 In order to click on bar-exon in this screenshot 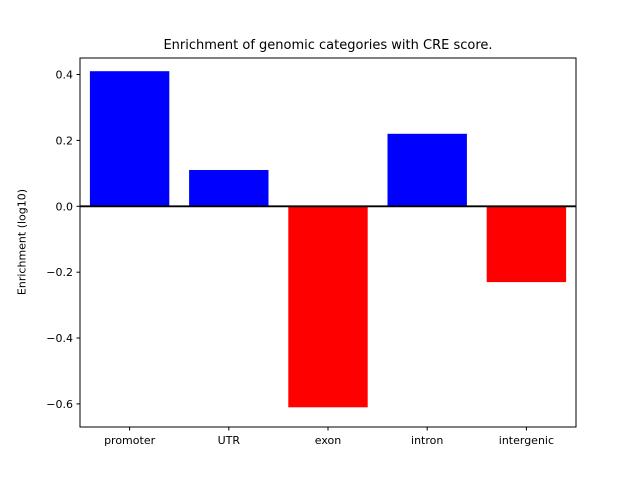, I will do `click(328, 307)`.